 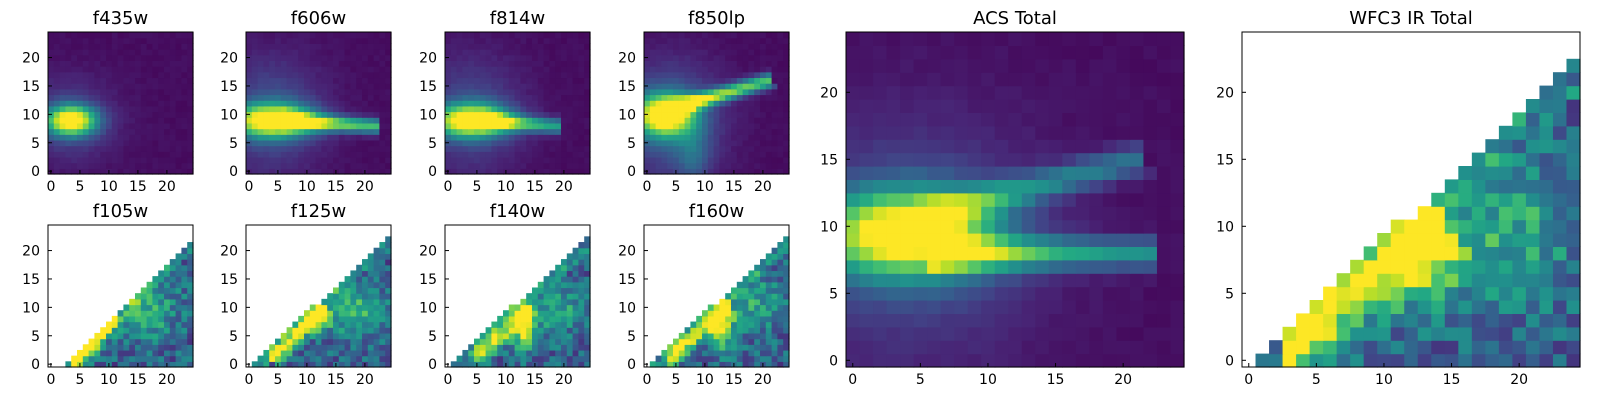 What do you see at coordinates (233, 172) in the screenshot?
I see `y-tick-label: 0` at bounding box center [233, 172].